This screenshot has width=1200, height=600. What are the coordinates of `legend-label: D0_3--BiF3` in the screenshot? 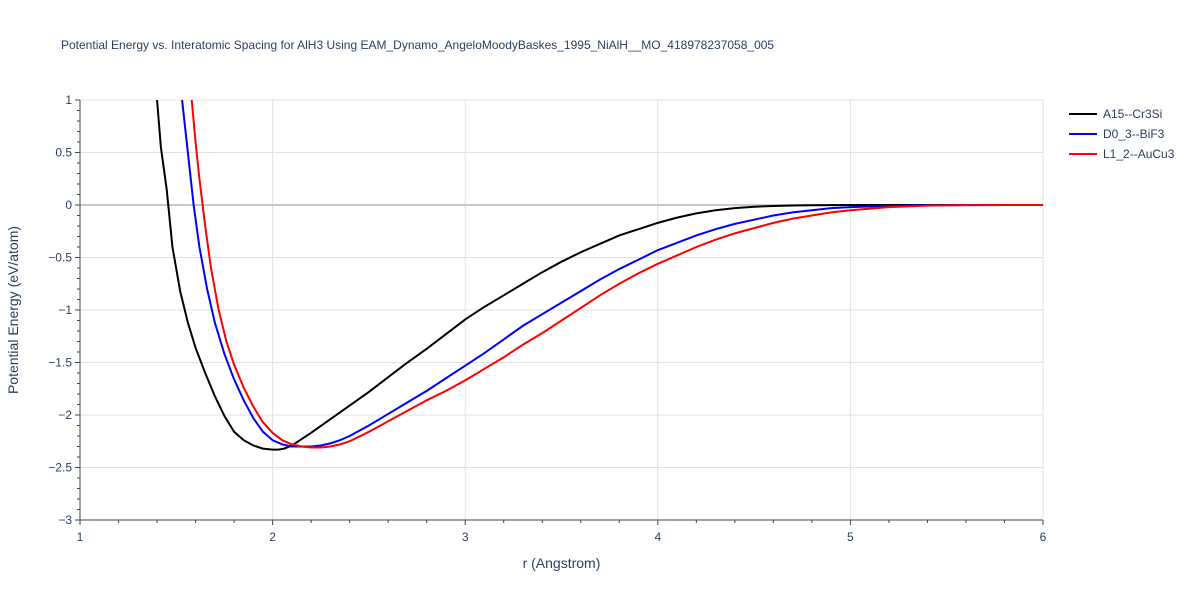 It's located at (1134, 134).